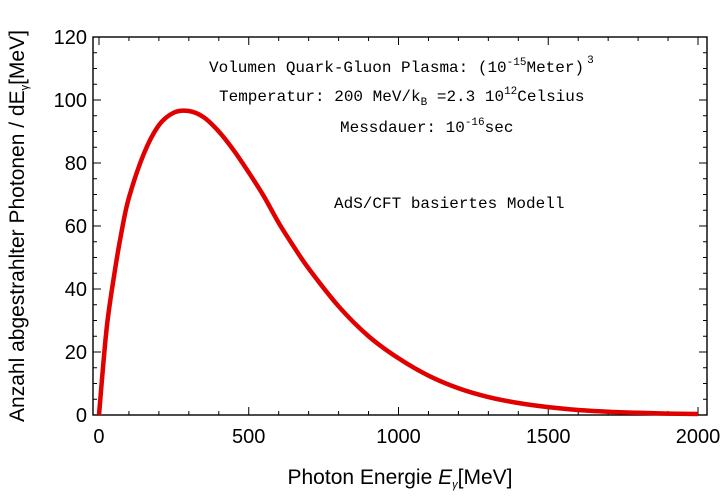 The height and width of the screenshot is (498, 723). I want to click on y-tick-label: 100, so click(70, 101).